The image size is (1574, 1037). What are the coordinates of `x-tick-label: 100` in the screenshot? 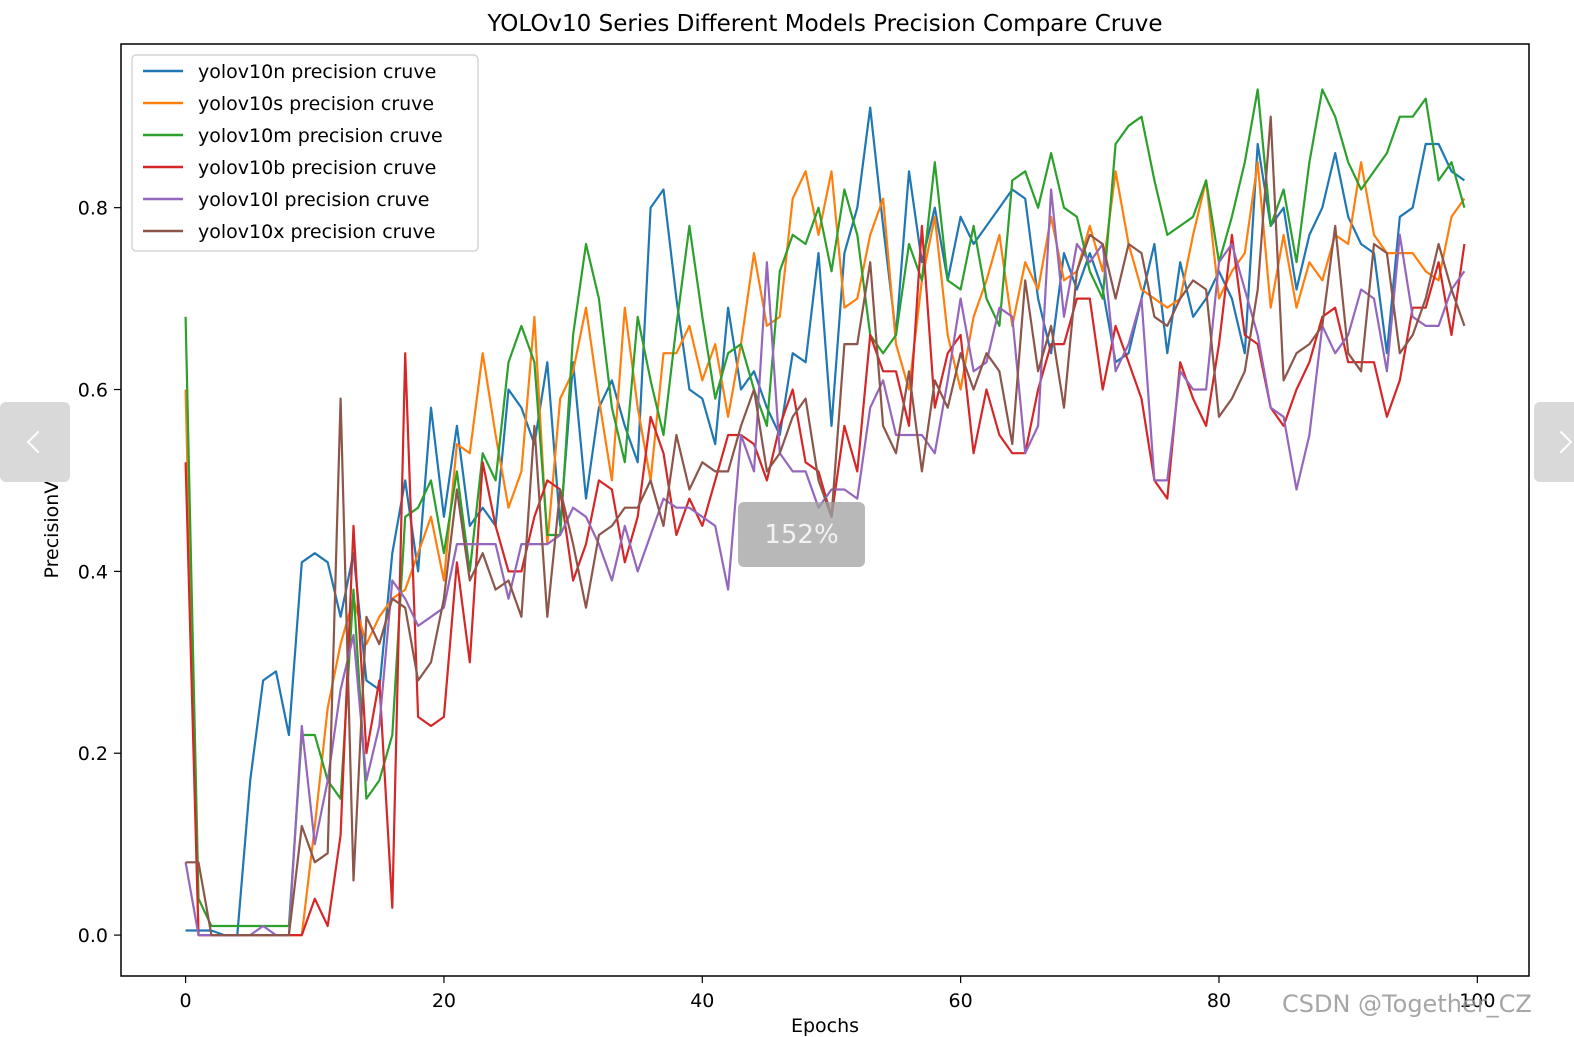 It's located at (1477, 1001).